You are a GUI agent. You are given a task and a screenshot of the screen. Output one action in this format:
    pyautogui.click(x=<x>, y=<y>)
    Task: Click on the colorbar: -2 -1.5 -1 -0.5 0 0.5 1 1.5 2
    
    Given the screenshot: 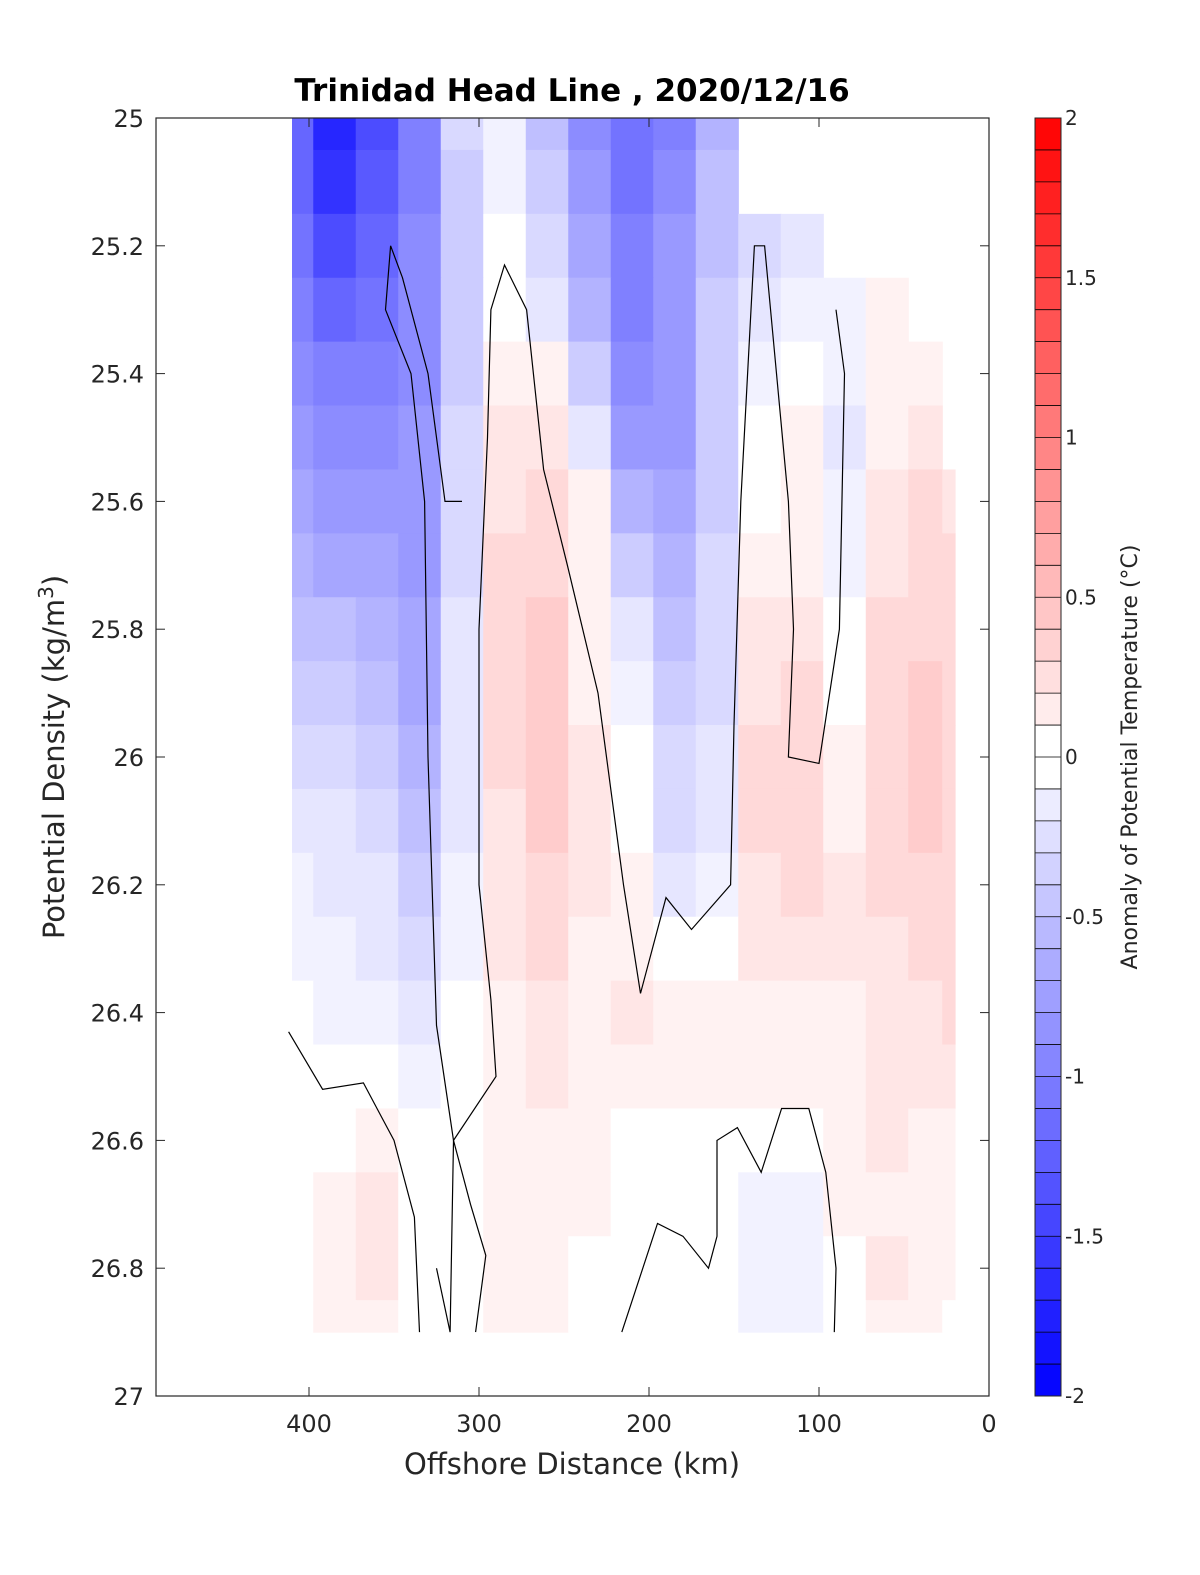 What is the action you would take?
    pyautogui.click(x=1069, y=757)
    